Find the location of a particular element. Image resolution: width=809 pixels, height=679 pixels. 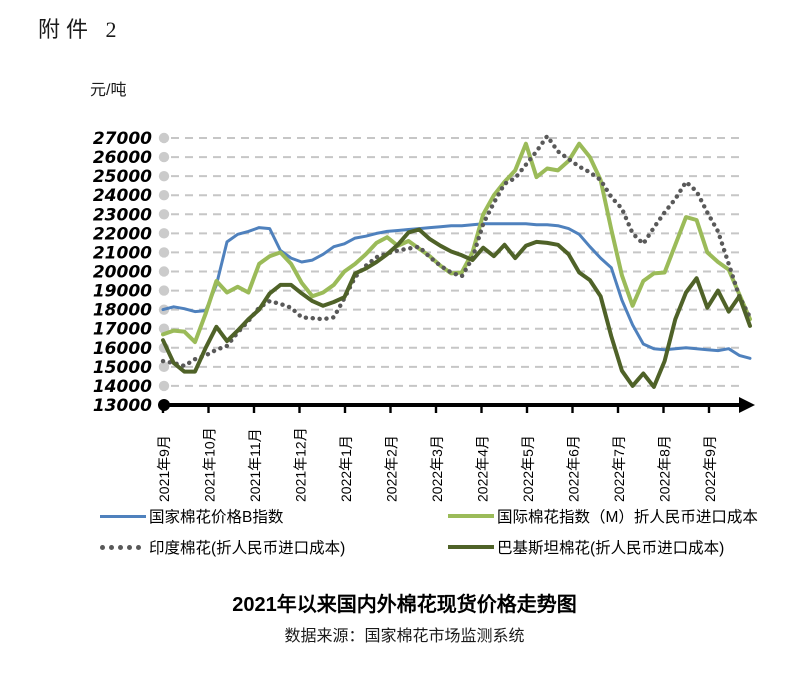

legend-label: 国家棉花价格B指数 is located at coordinates (216, 517).